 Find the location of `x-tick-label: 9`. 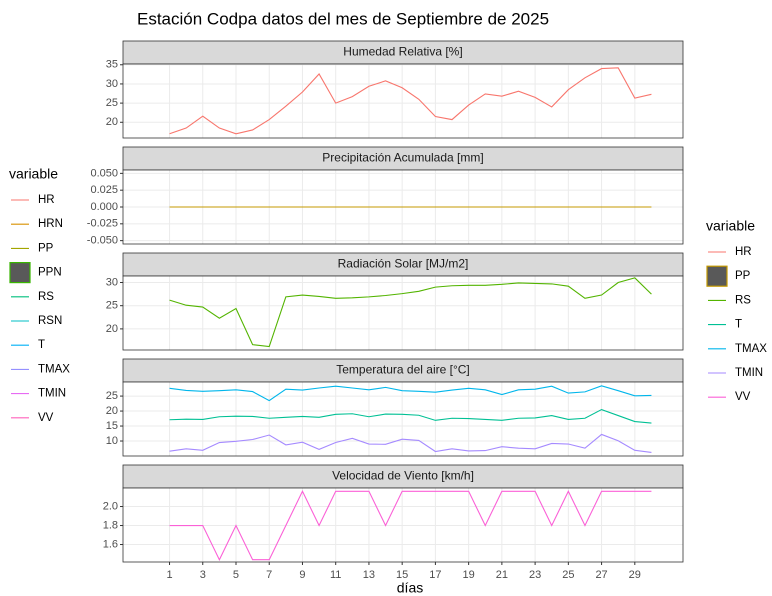

x-tick-label: 9 is located at coordinates (302, 575).